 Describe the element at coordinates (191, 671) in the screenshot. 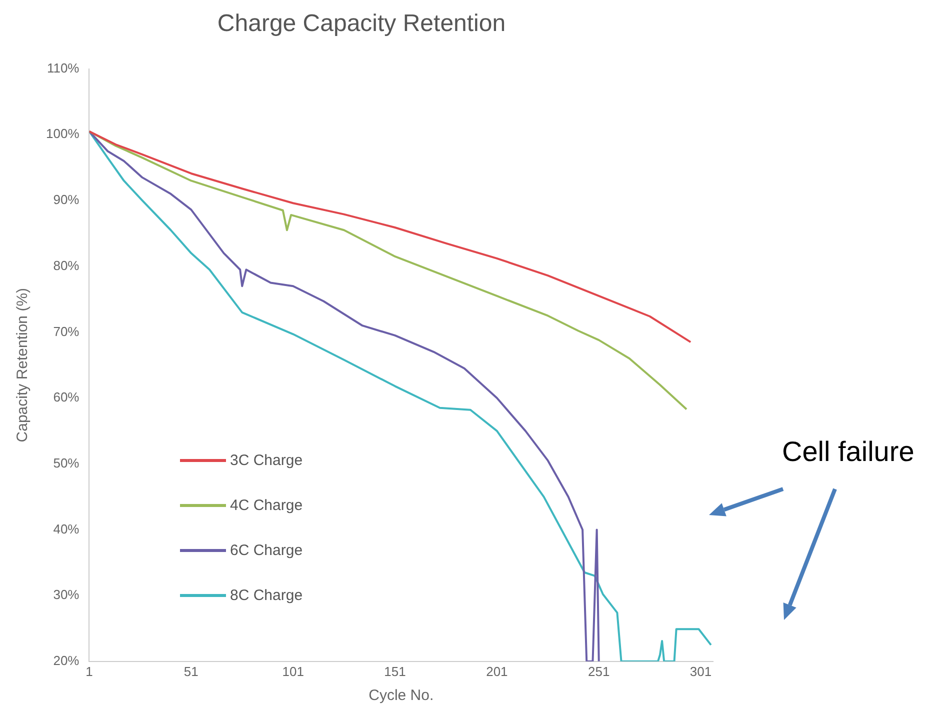

I see `x-tick-label: 51` at that location.